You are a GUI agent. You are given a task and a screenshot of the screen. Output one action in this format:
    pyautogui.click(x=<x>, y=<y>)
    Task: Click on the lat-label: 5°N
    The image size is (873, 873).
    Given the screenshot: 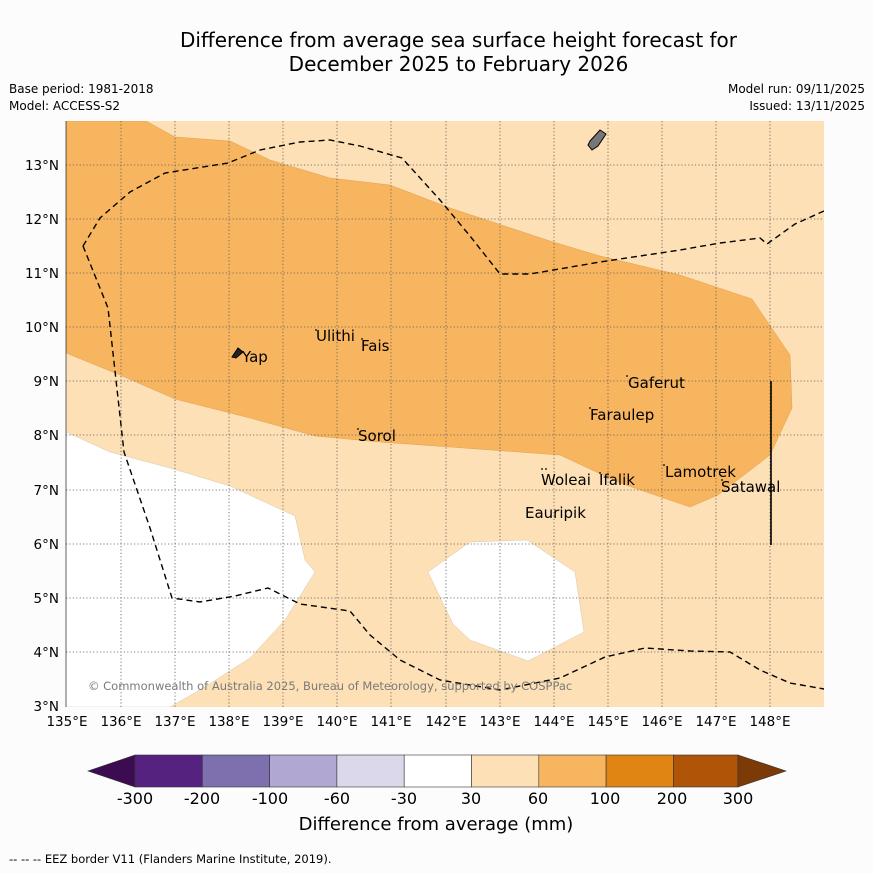 What is the action you would take?
    pyautogui.click(x=46, y=599)
    